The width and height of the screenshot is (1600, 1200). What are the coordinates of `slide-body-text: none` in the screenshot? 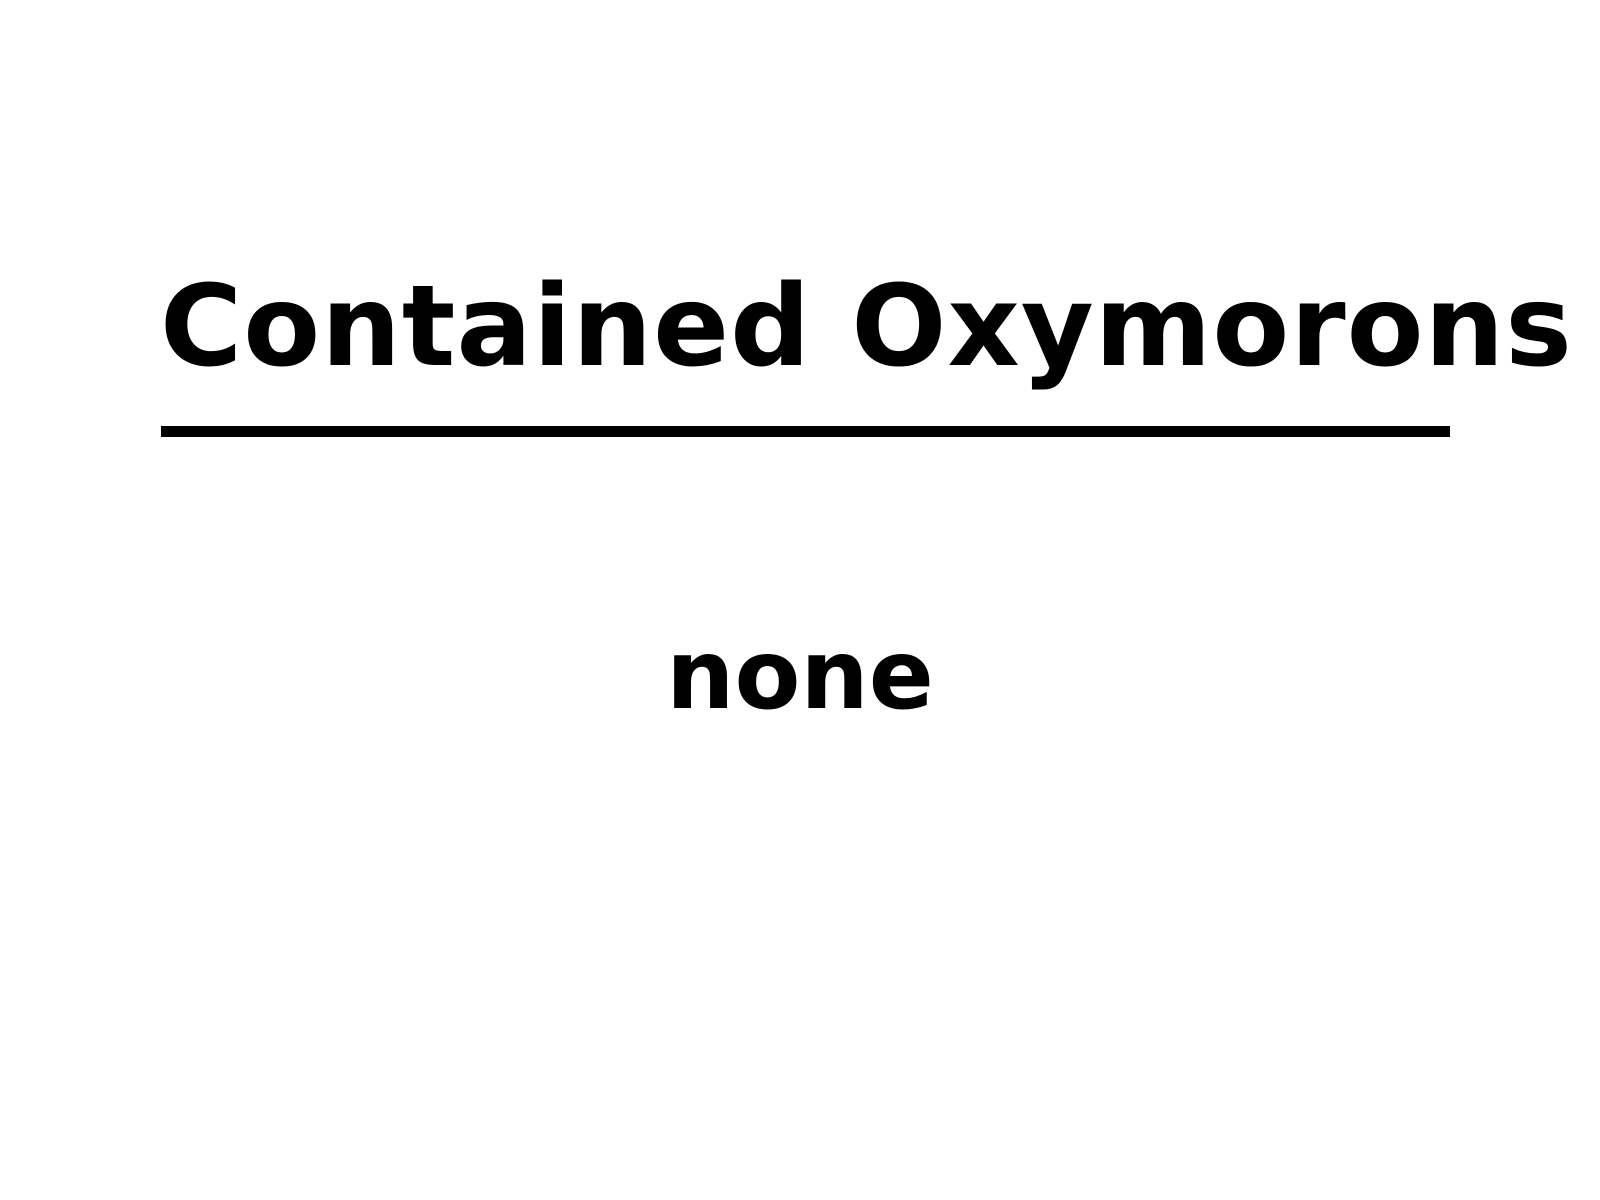 It's located at (800, 675).